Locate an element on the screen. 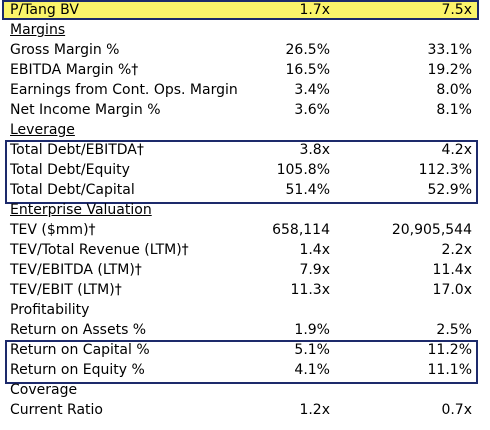 The height and width of the screenshot is (430, 490). row-label: P/Tang BV is located at coordinates (44, 10).